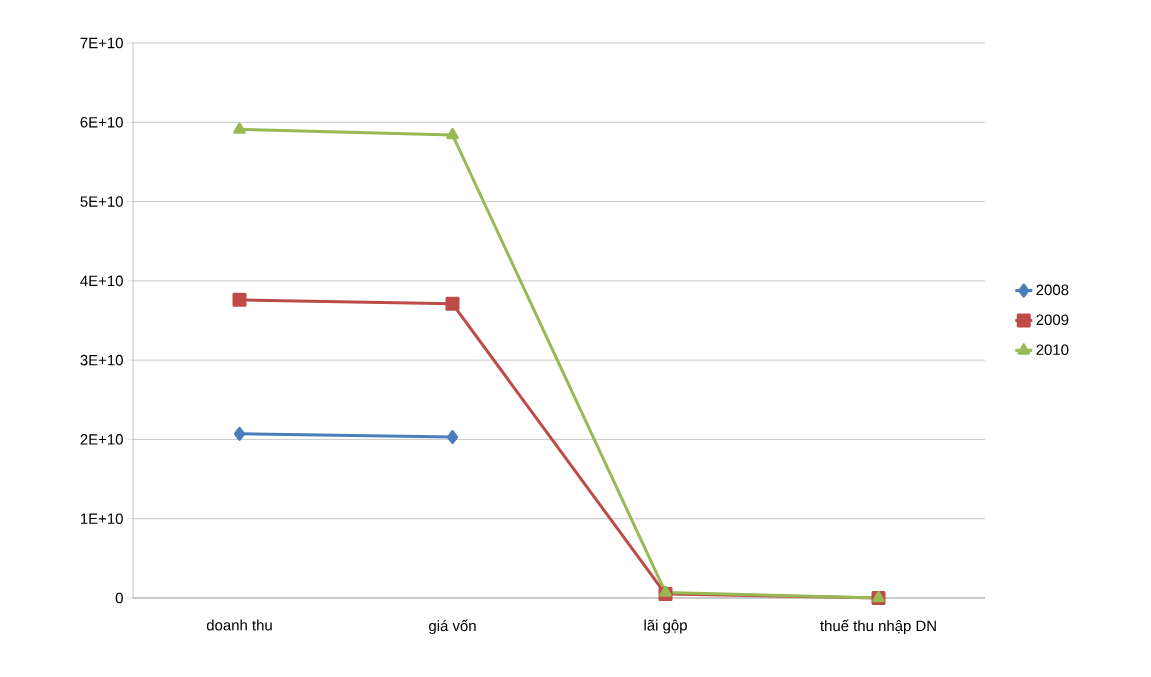 The width and height of the screenshot is (1151, 677). Describe the element at coordinates (452, 627) in the screenshot. I see `x-tick-label: giá vốn` at that location.